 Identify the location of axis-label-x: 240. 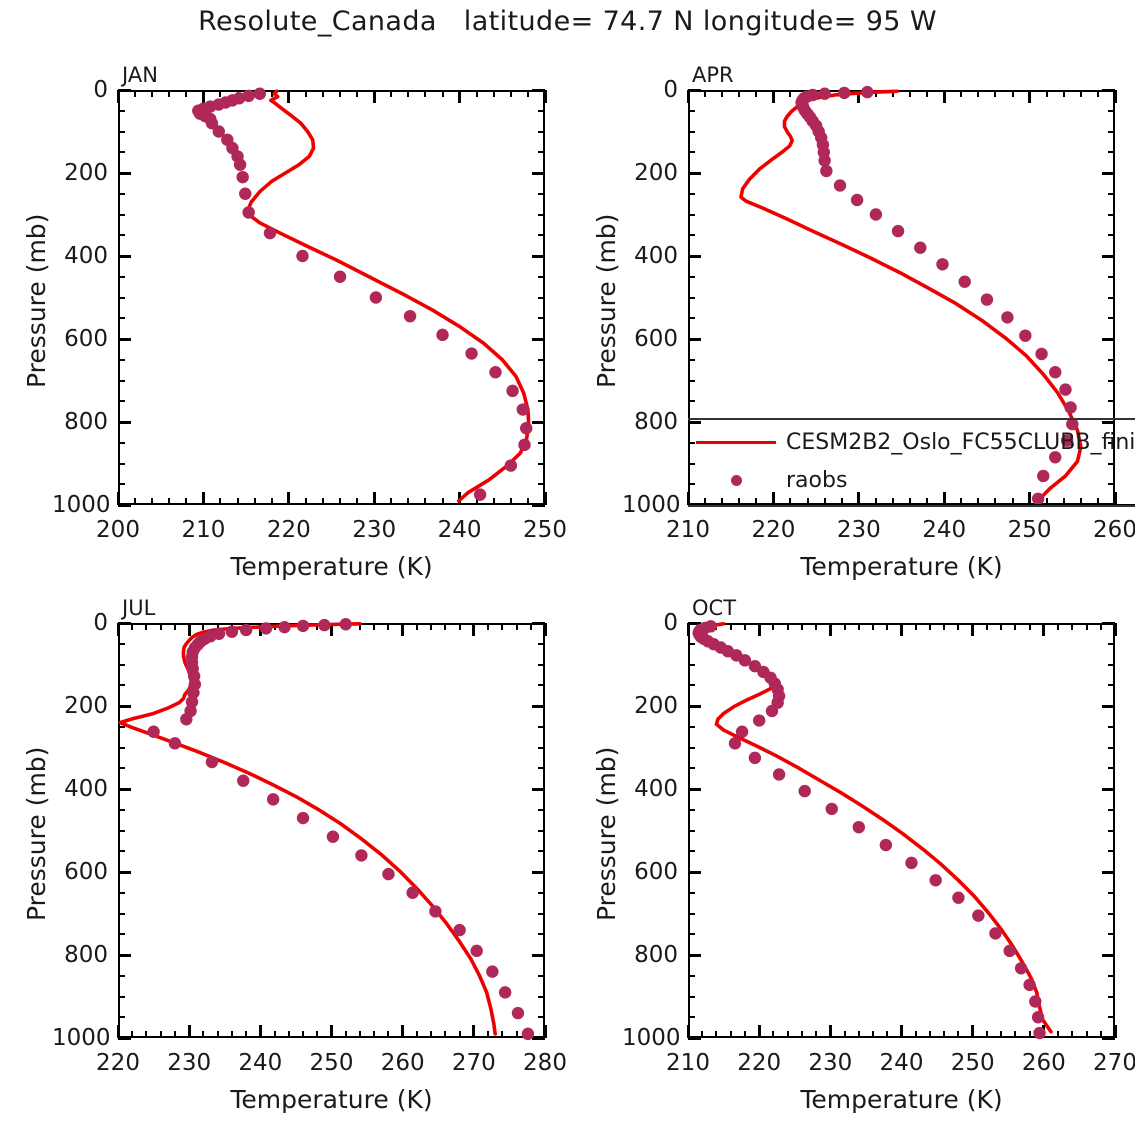
(944, 530).